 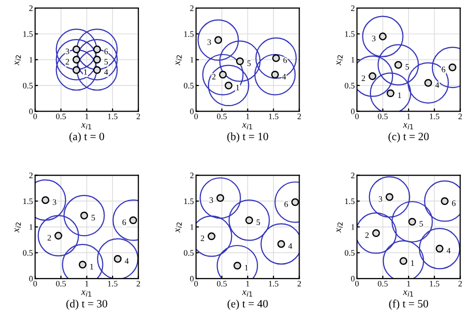 I want to click on text: (b) t = 10, so click(x=247, y=137).